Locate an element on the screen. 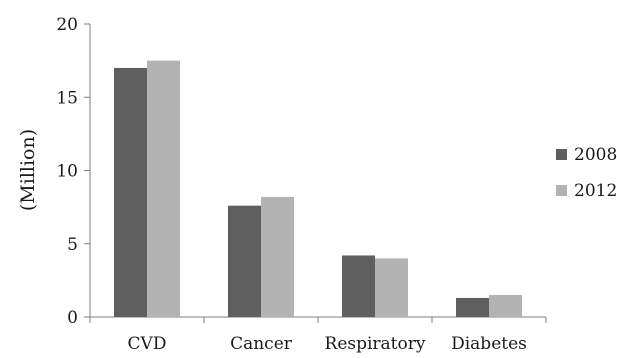 Image resolution: width=617 pixels, height=358 pixels. y-axis: 0 5 10 15 20 is located at coordinates (73, 171).